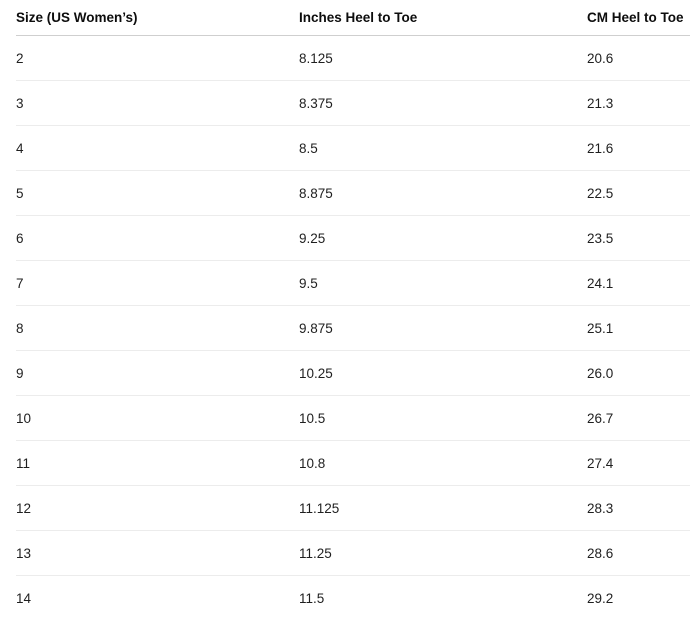  I want to click on cell-inches: 8.375, so click(316, 103).